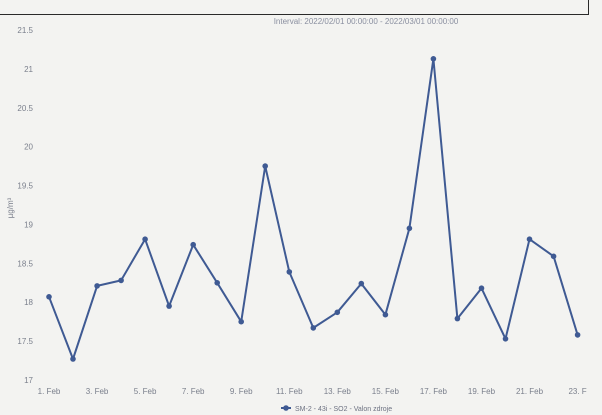  What do you see at coordinates (25, 186) in the screenshot?
I see `y-tick-label: 19.5` at bounding box center [25, 186].